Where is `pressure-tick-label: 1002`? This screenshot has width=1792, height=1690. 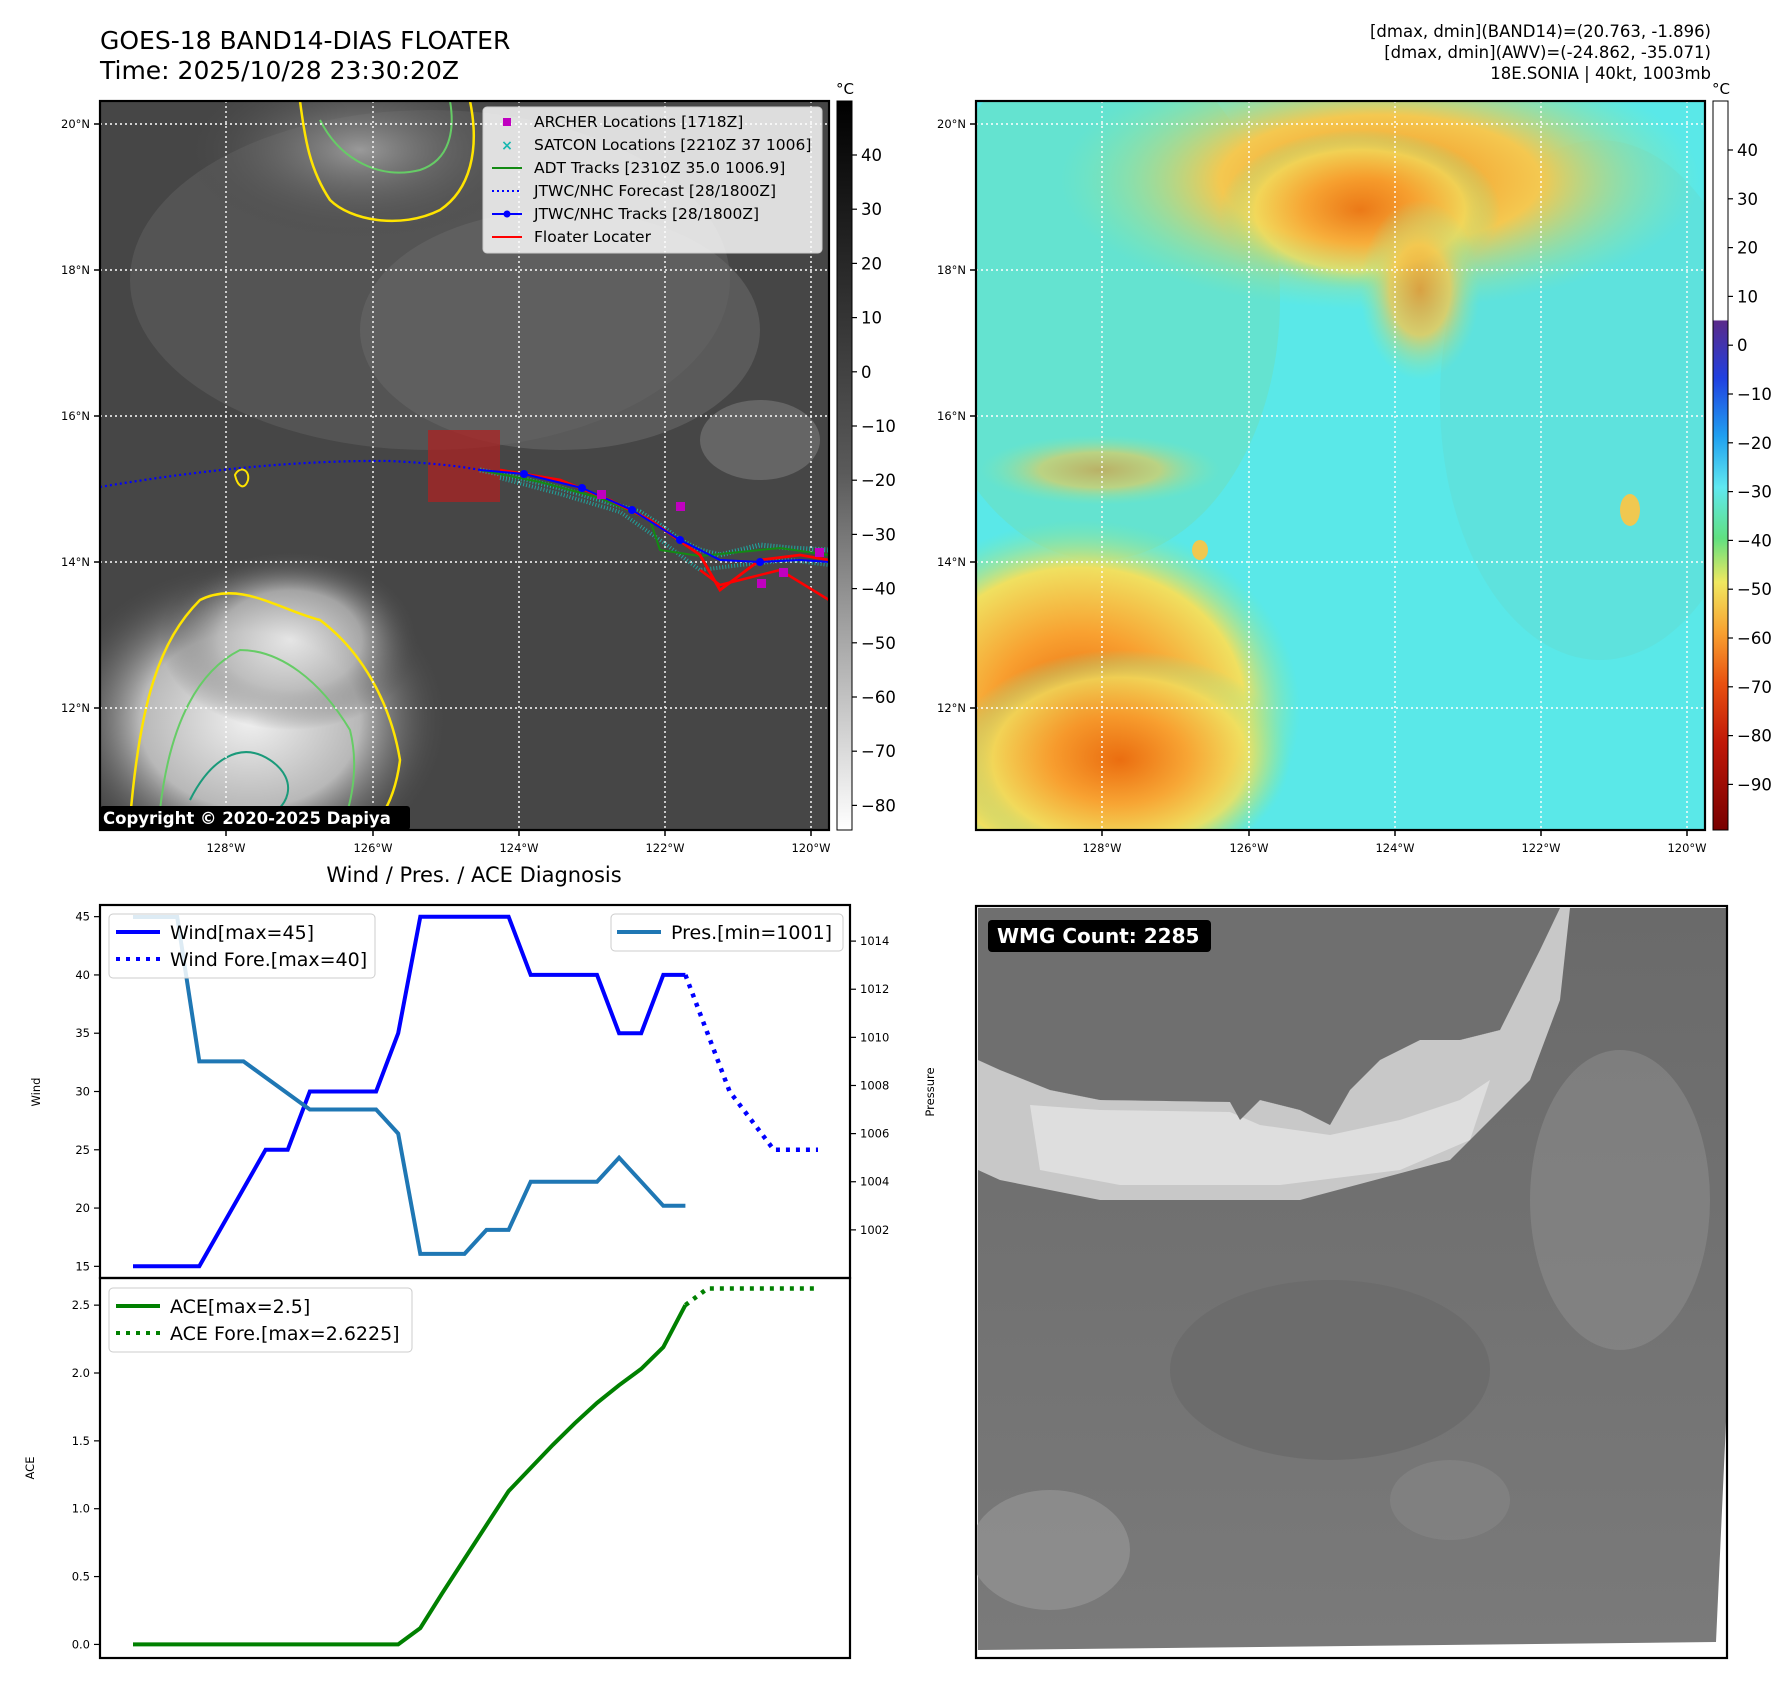 pressure-tick-label: 1002 is located at coordinates (874, 1230).